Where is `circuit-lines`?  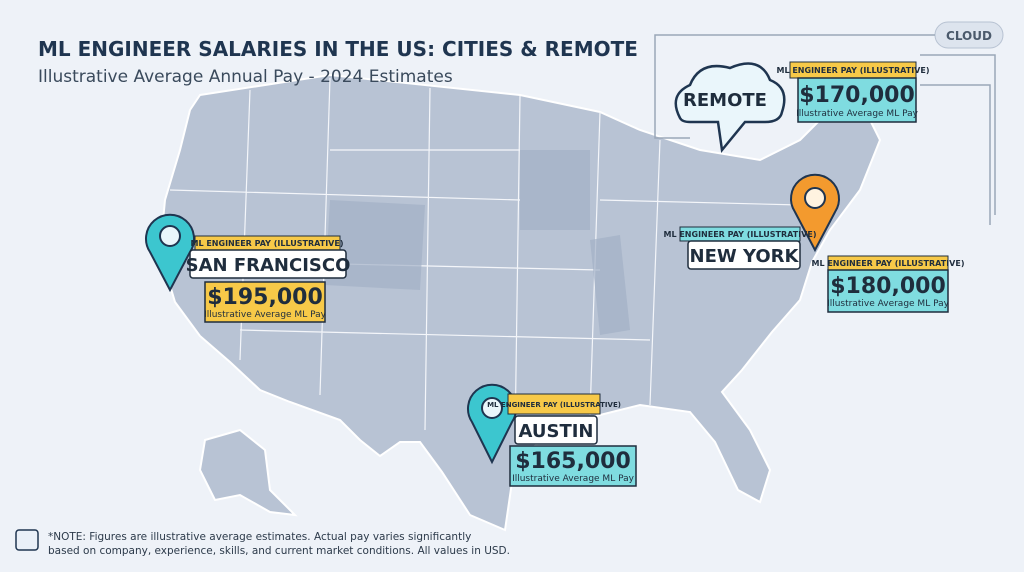 circuit-lines is located at coordinates (825, 129).